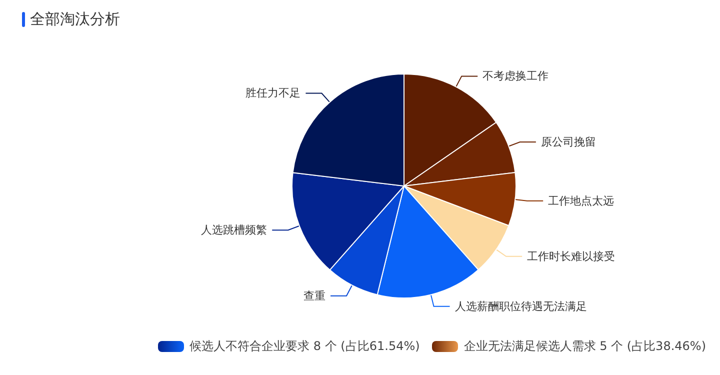 The width and height of the screenshot is (720, 375). Describe the element at coordinates (585, 346) in the screenshot. I see `text: 企业无法满足候选人需求 5 个 (占比38.46%)` at that location.